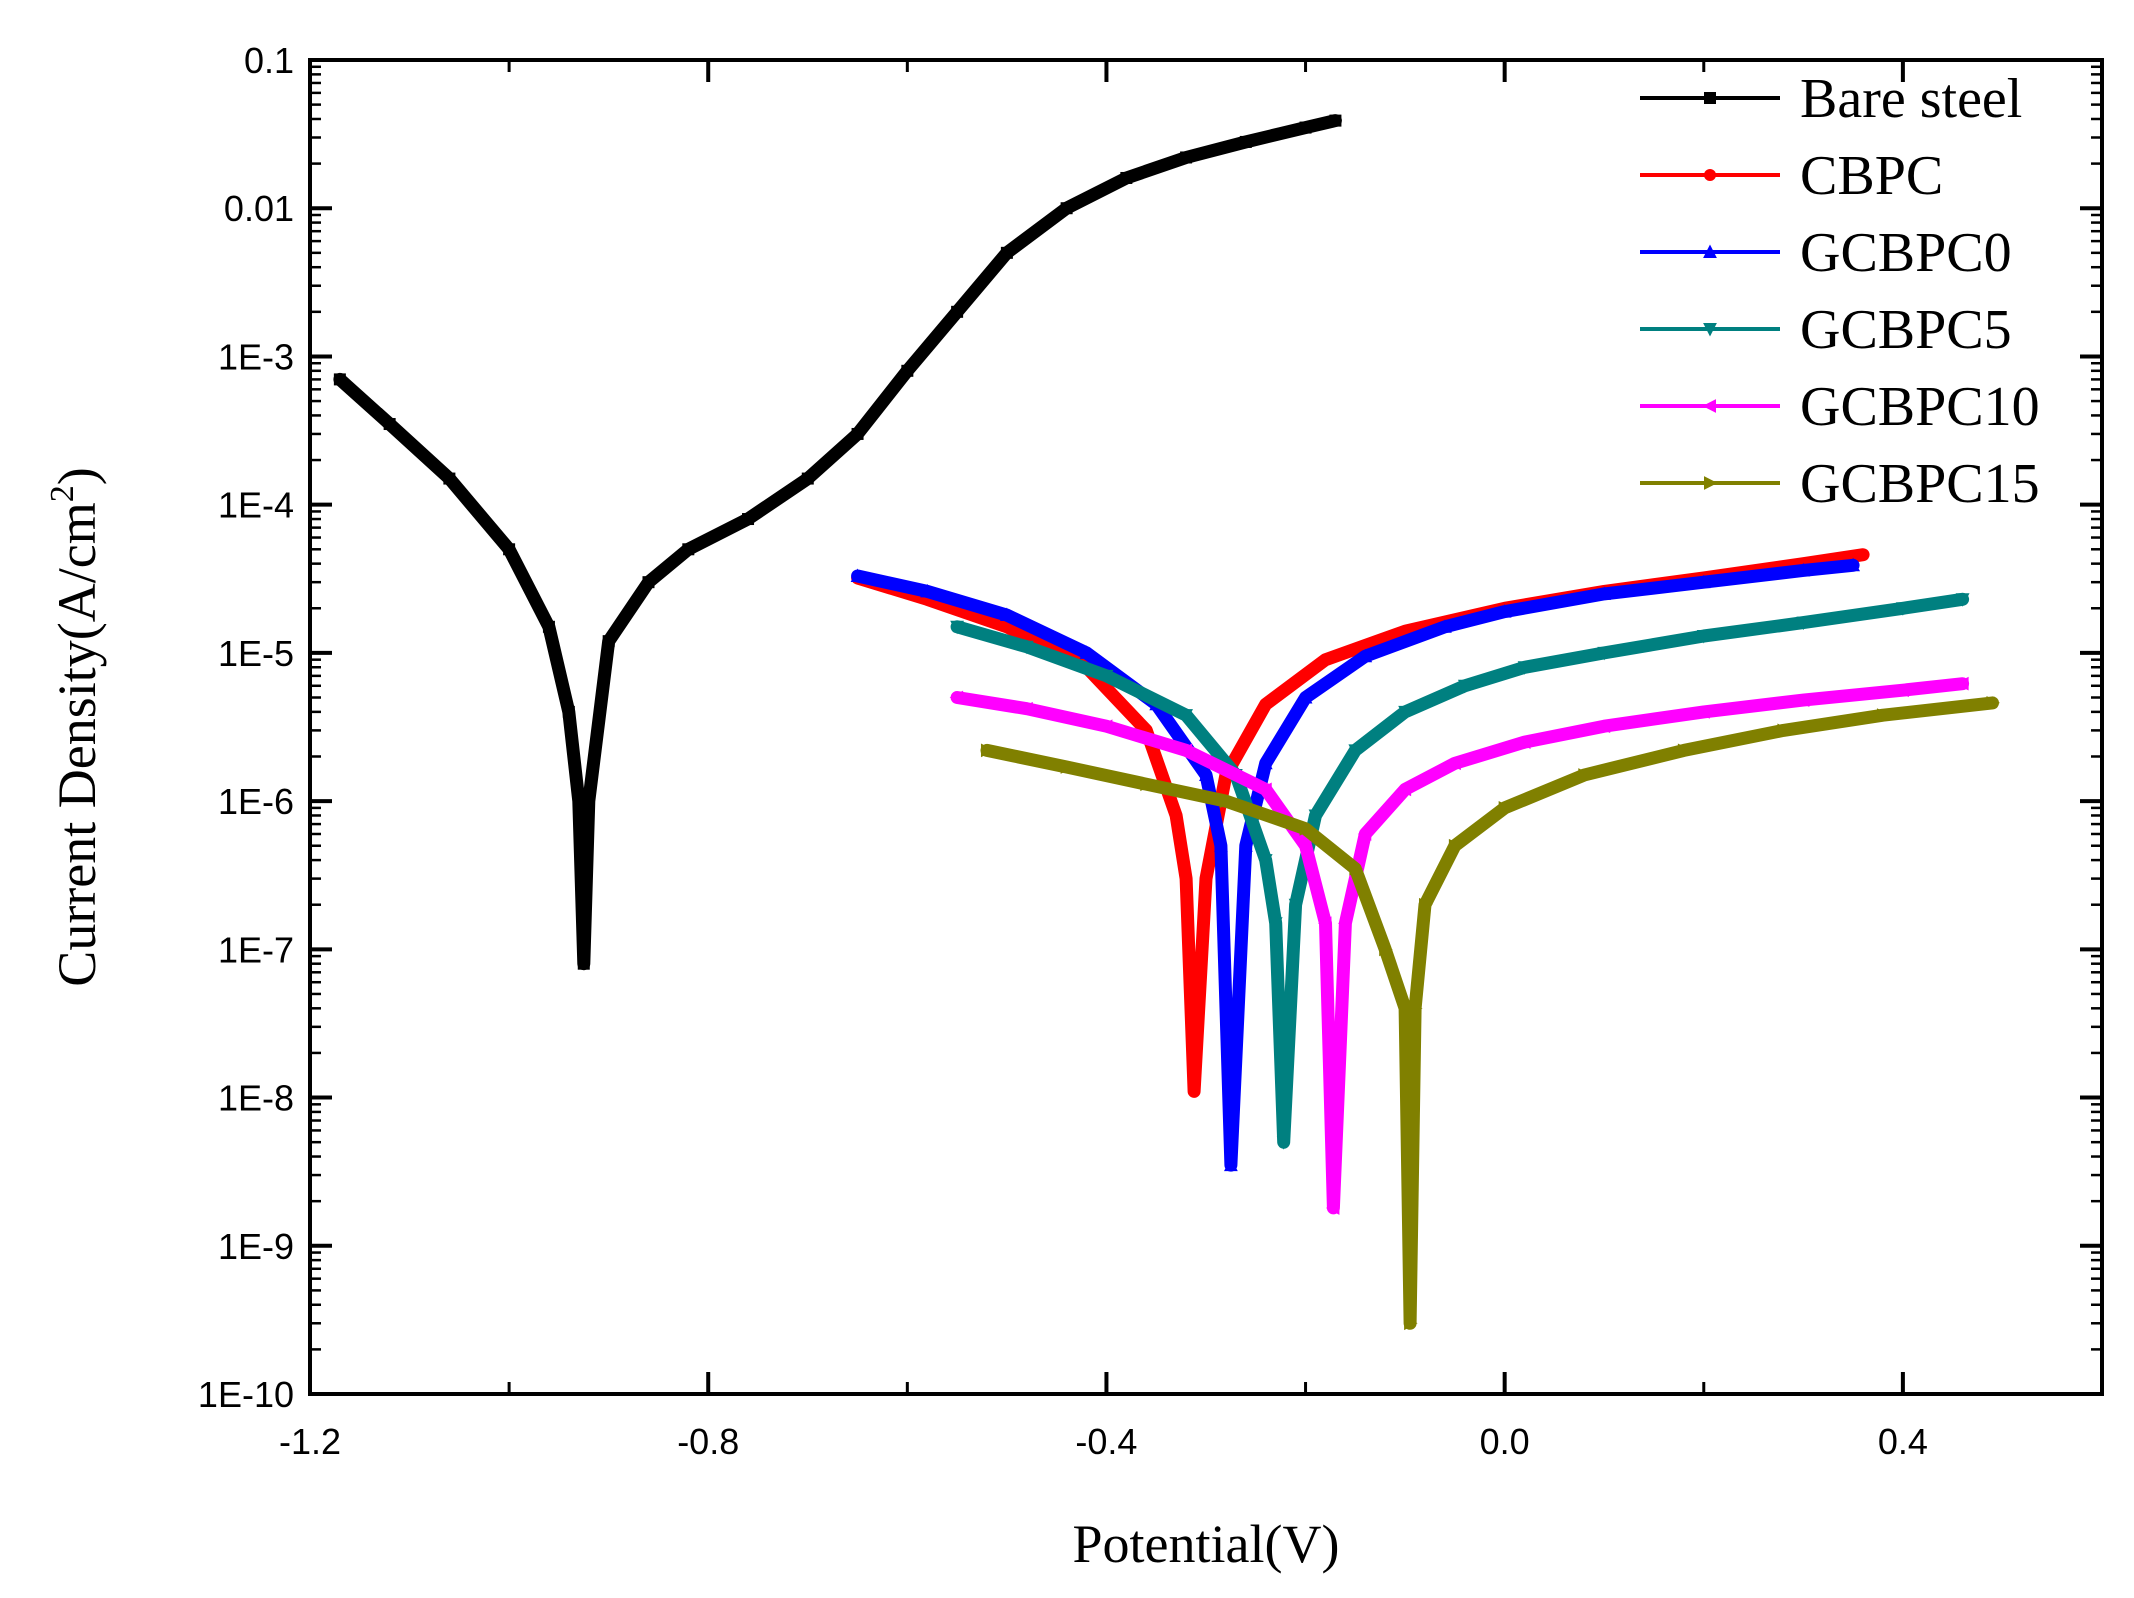 The height and width of the screenshot is (1598, 2134). I want to click on legend-label: GCBPC10, so click(1920, 407).